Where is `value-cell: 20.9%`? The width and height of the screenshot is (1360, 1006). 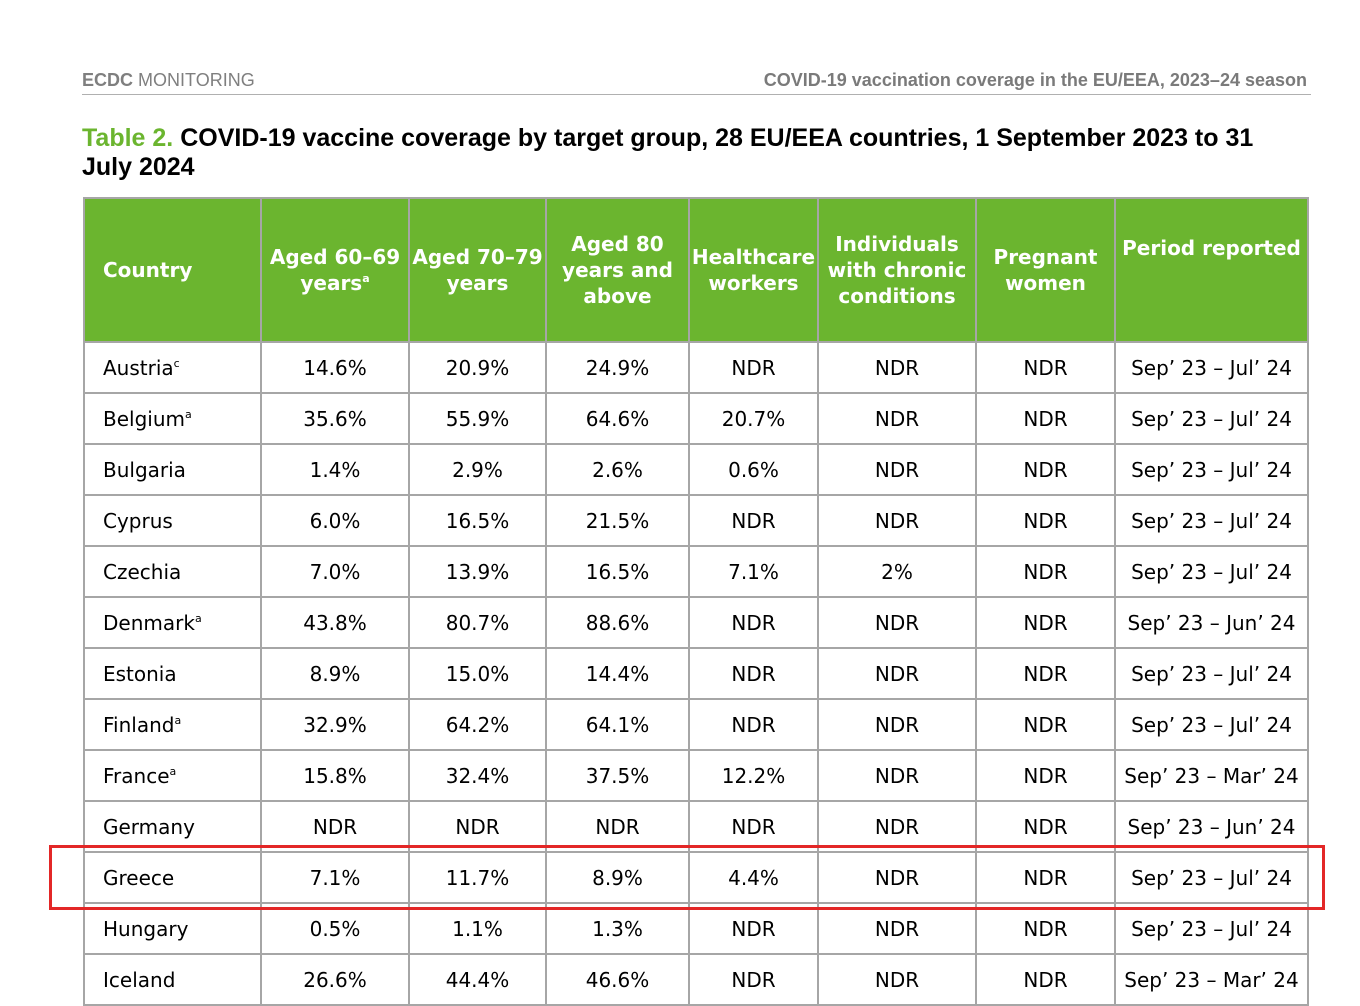
value-cell: 20.9% is located at coordinates (477, 367).